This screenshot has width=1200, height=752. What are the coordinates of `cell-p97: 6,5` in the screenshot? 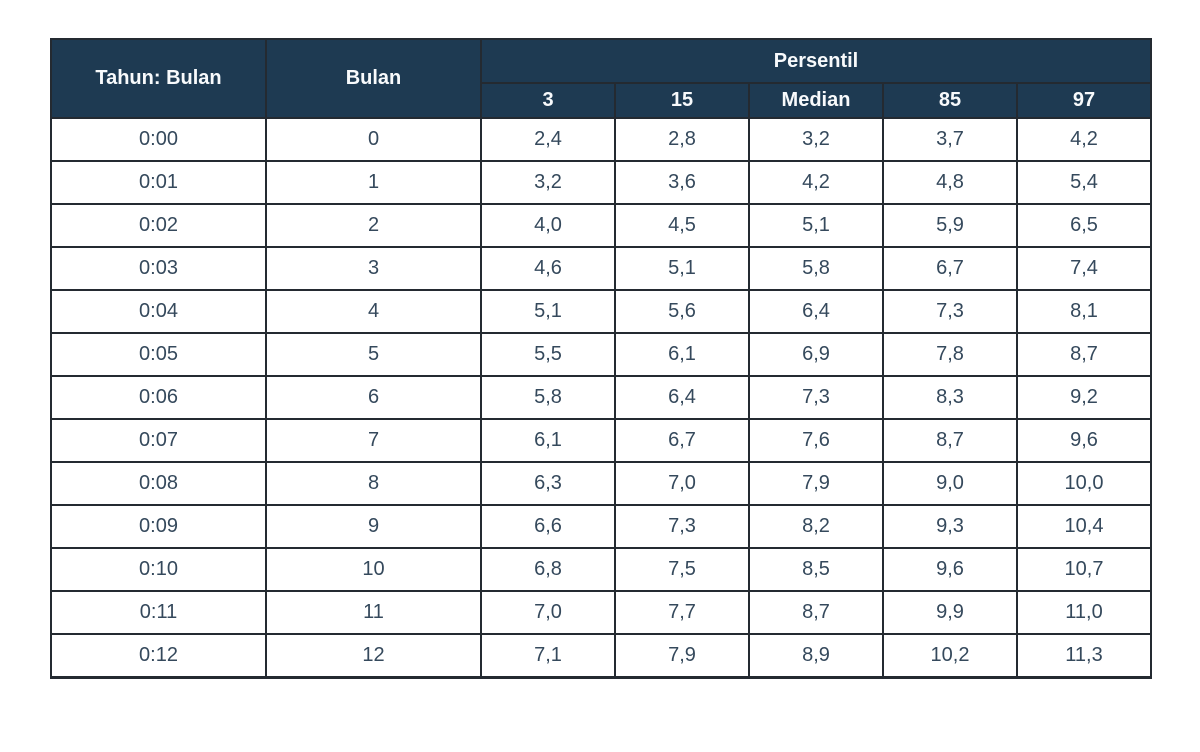 It's located at (1084, 225).